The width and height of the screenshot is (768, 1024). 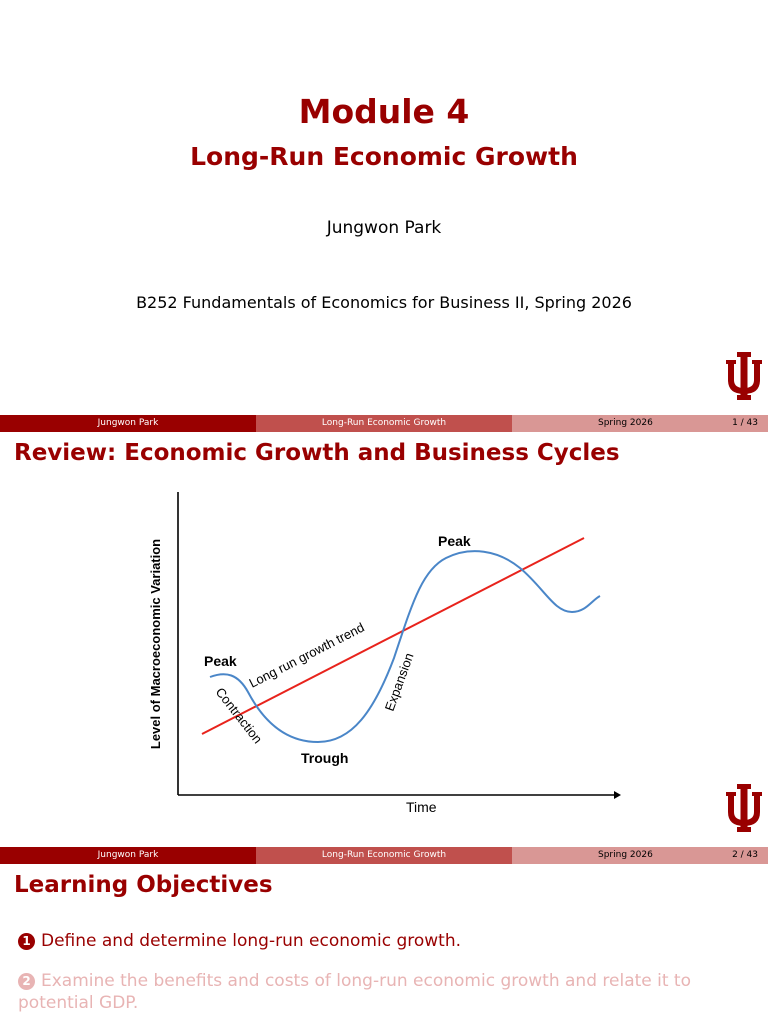 I want to click on slide-subtitle: Long-Run Economic Growth, so click(x=384, y=156).